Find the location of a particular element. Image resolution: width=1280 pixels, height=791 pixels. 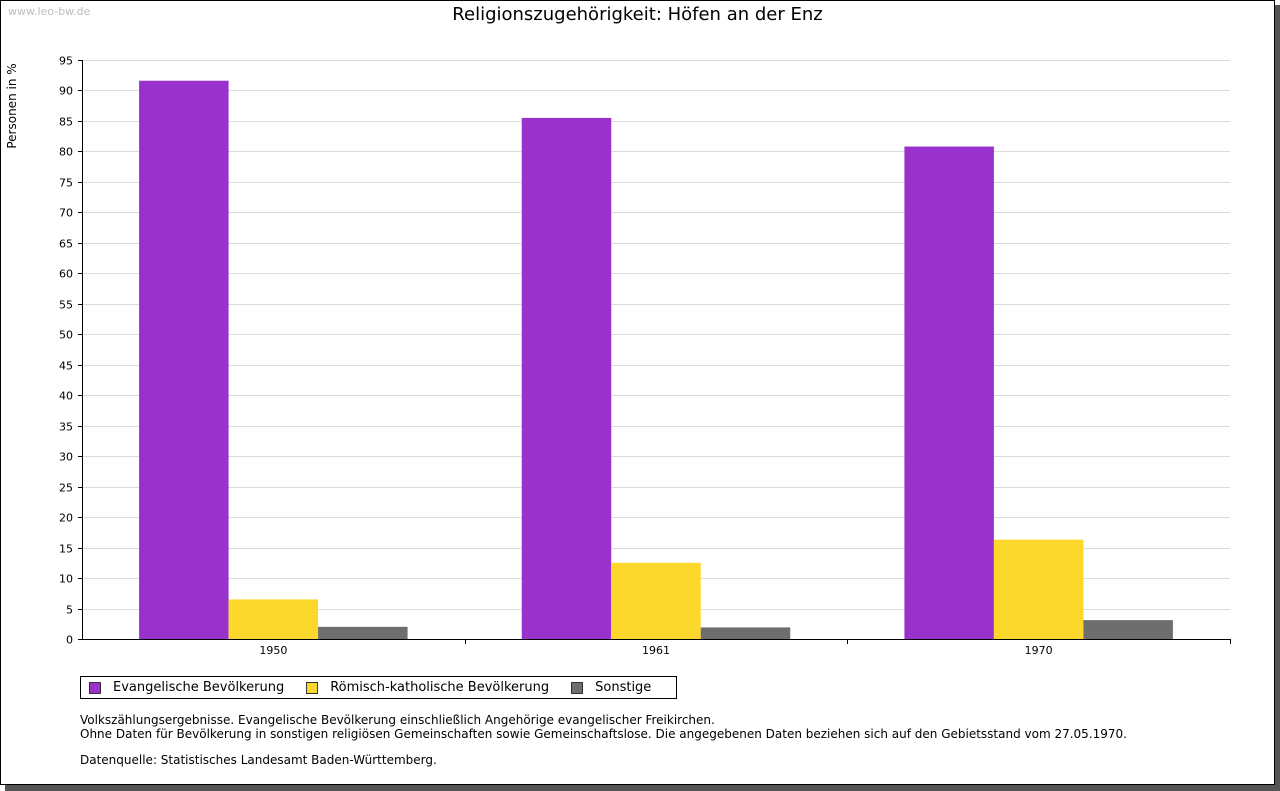

legend-label: Sonstige is located at coordinates (623, 687).